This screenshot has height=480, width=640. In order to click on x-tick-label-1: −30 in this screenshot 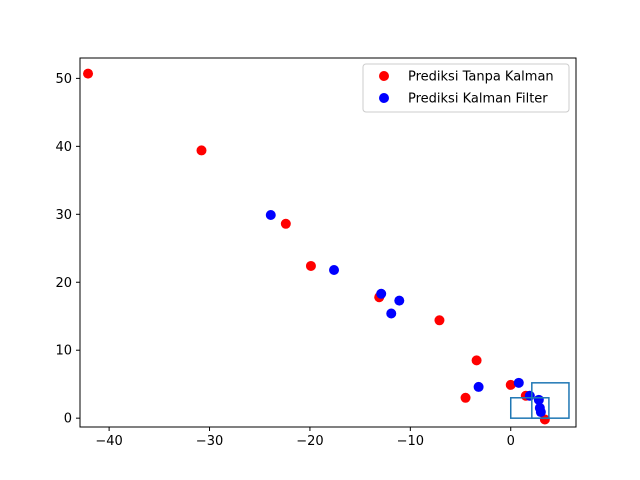, I will do `click(209, 441)`.